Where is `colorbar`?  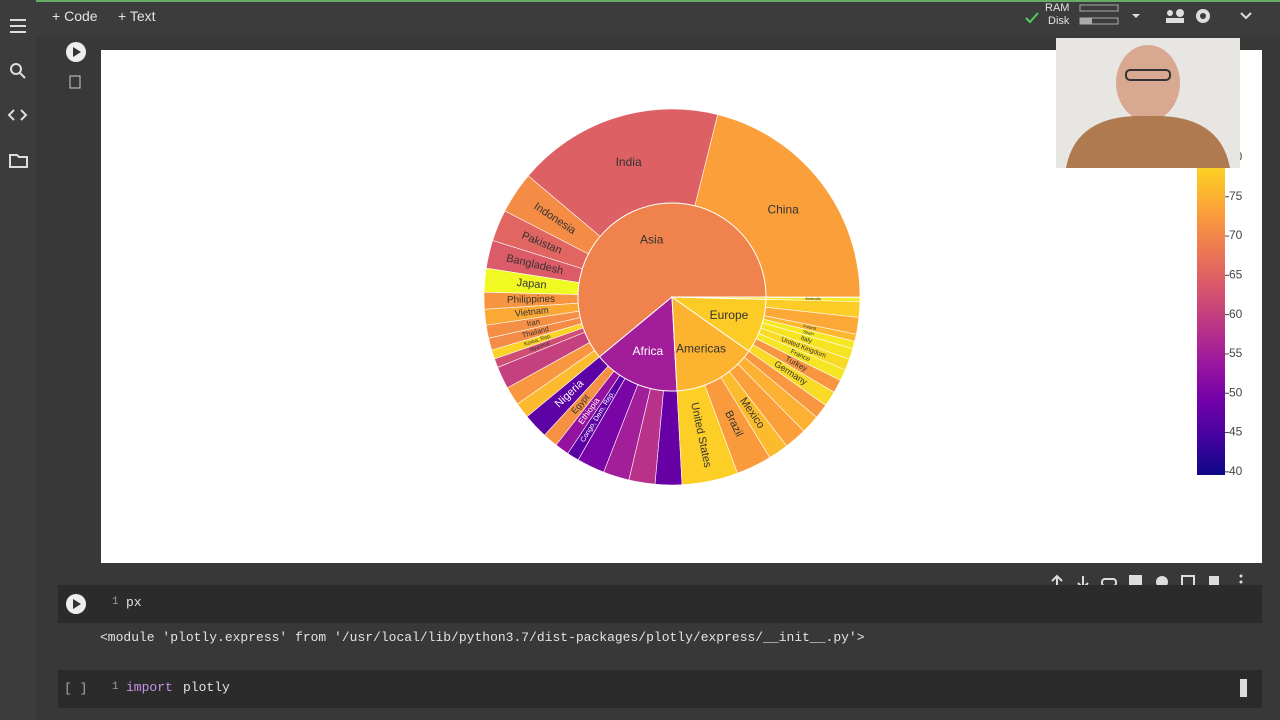
colorbar is located at coordinates (1211, 306).